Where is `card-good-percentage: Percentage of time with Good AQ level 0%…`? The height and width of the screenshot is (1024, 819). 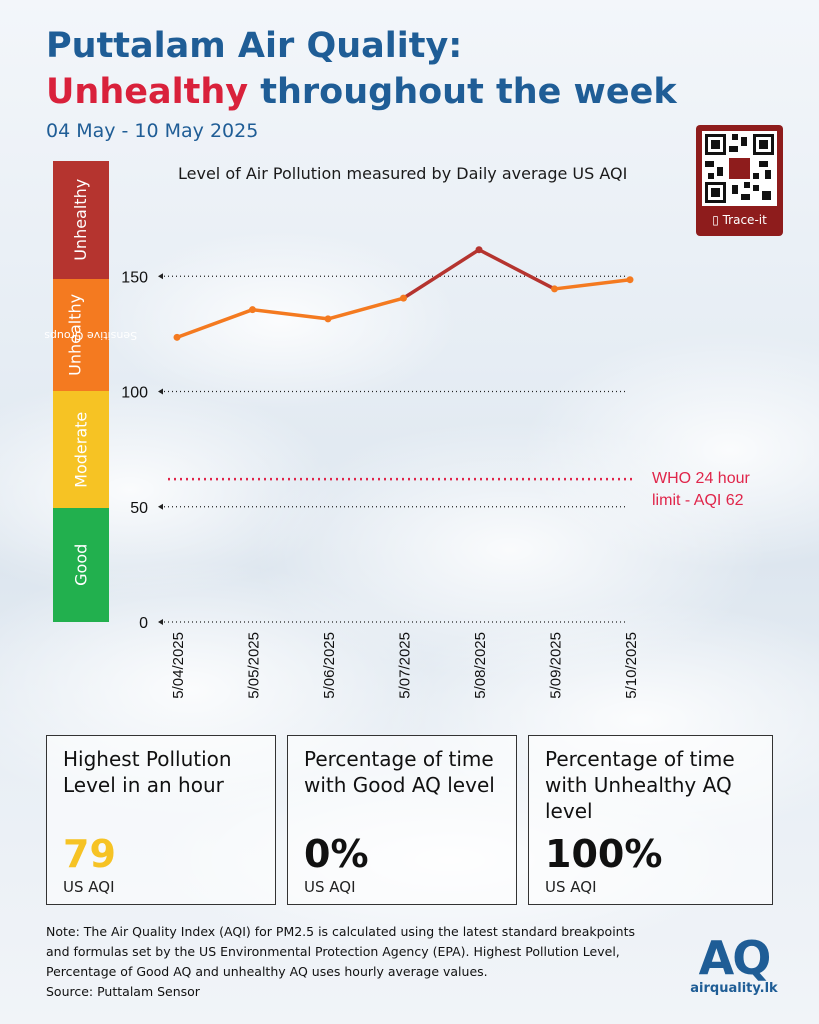
card-good-percentage: Percentage of time with Good AQ level 0%… is located at coordinates (402, 820).